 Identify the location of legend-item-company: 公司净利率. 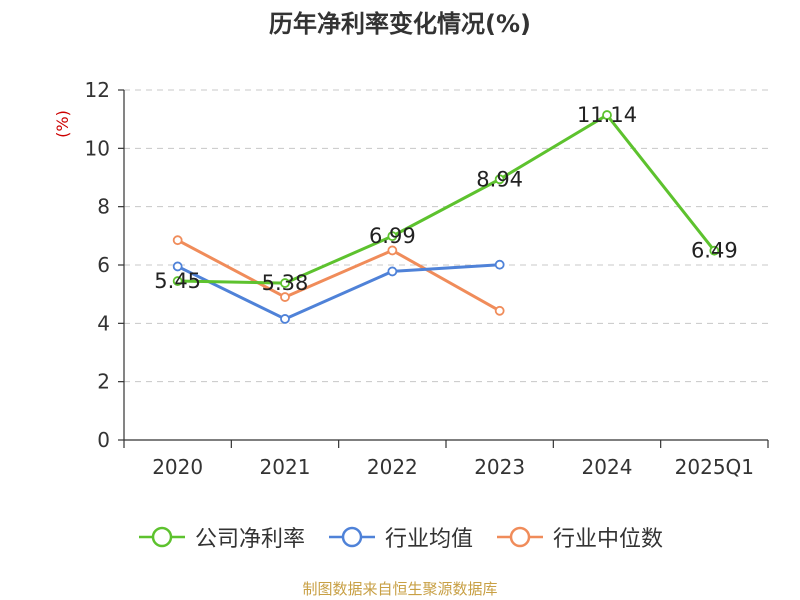
(221, 537).